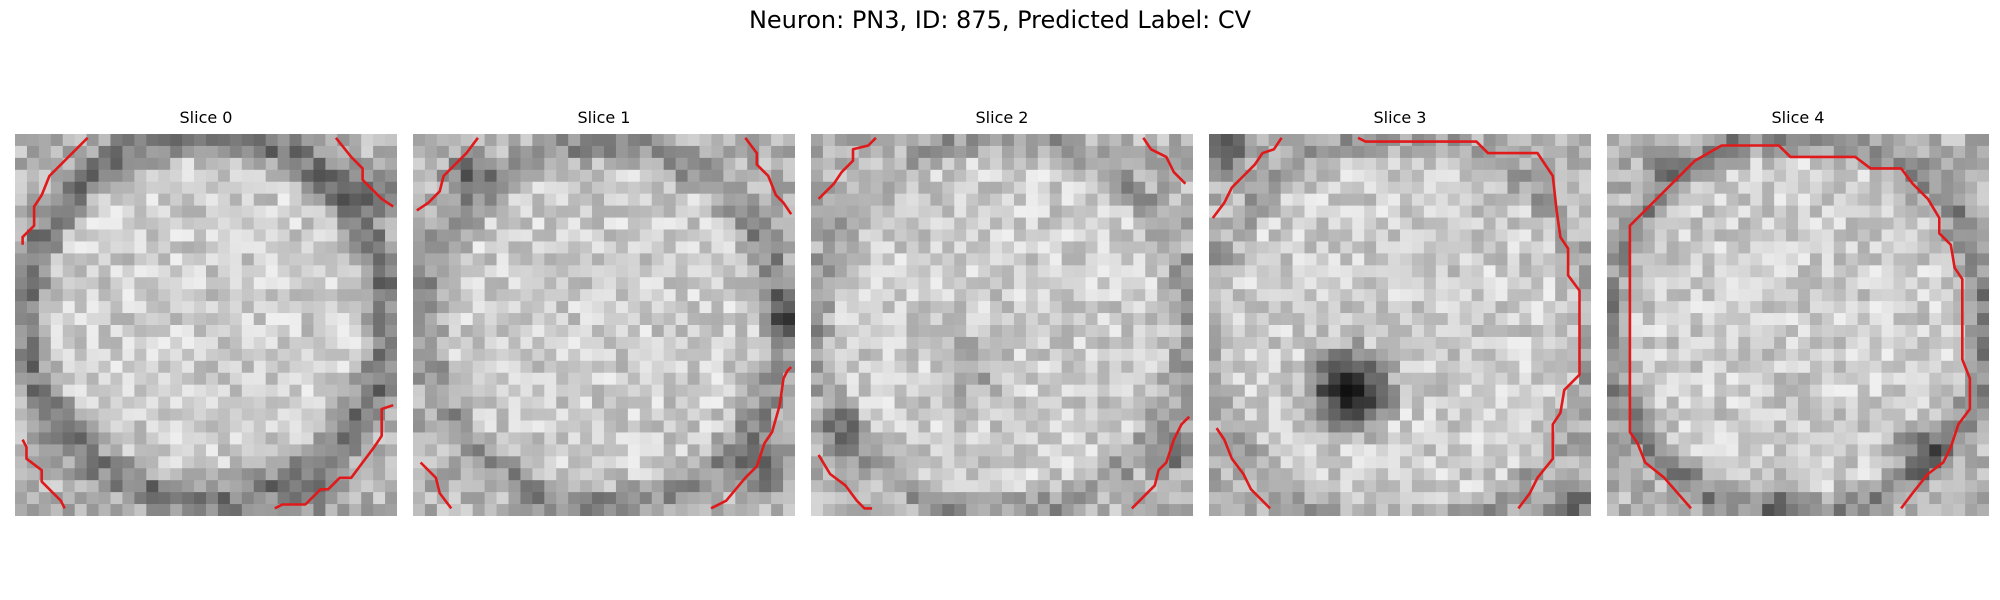 This screenshot has height=600, width=2000. Describe the element at coordinates (1400, 117) in the screenshot. I see `slice-title: Slice 3` at that location.